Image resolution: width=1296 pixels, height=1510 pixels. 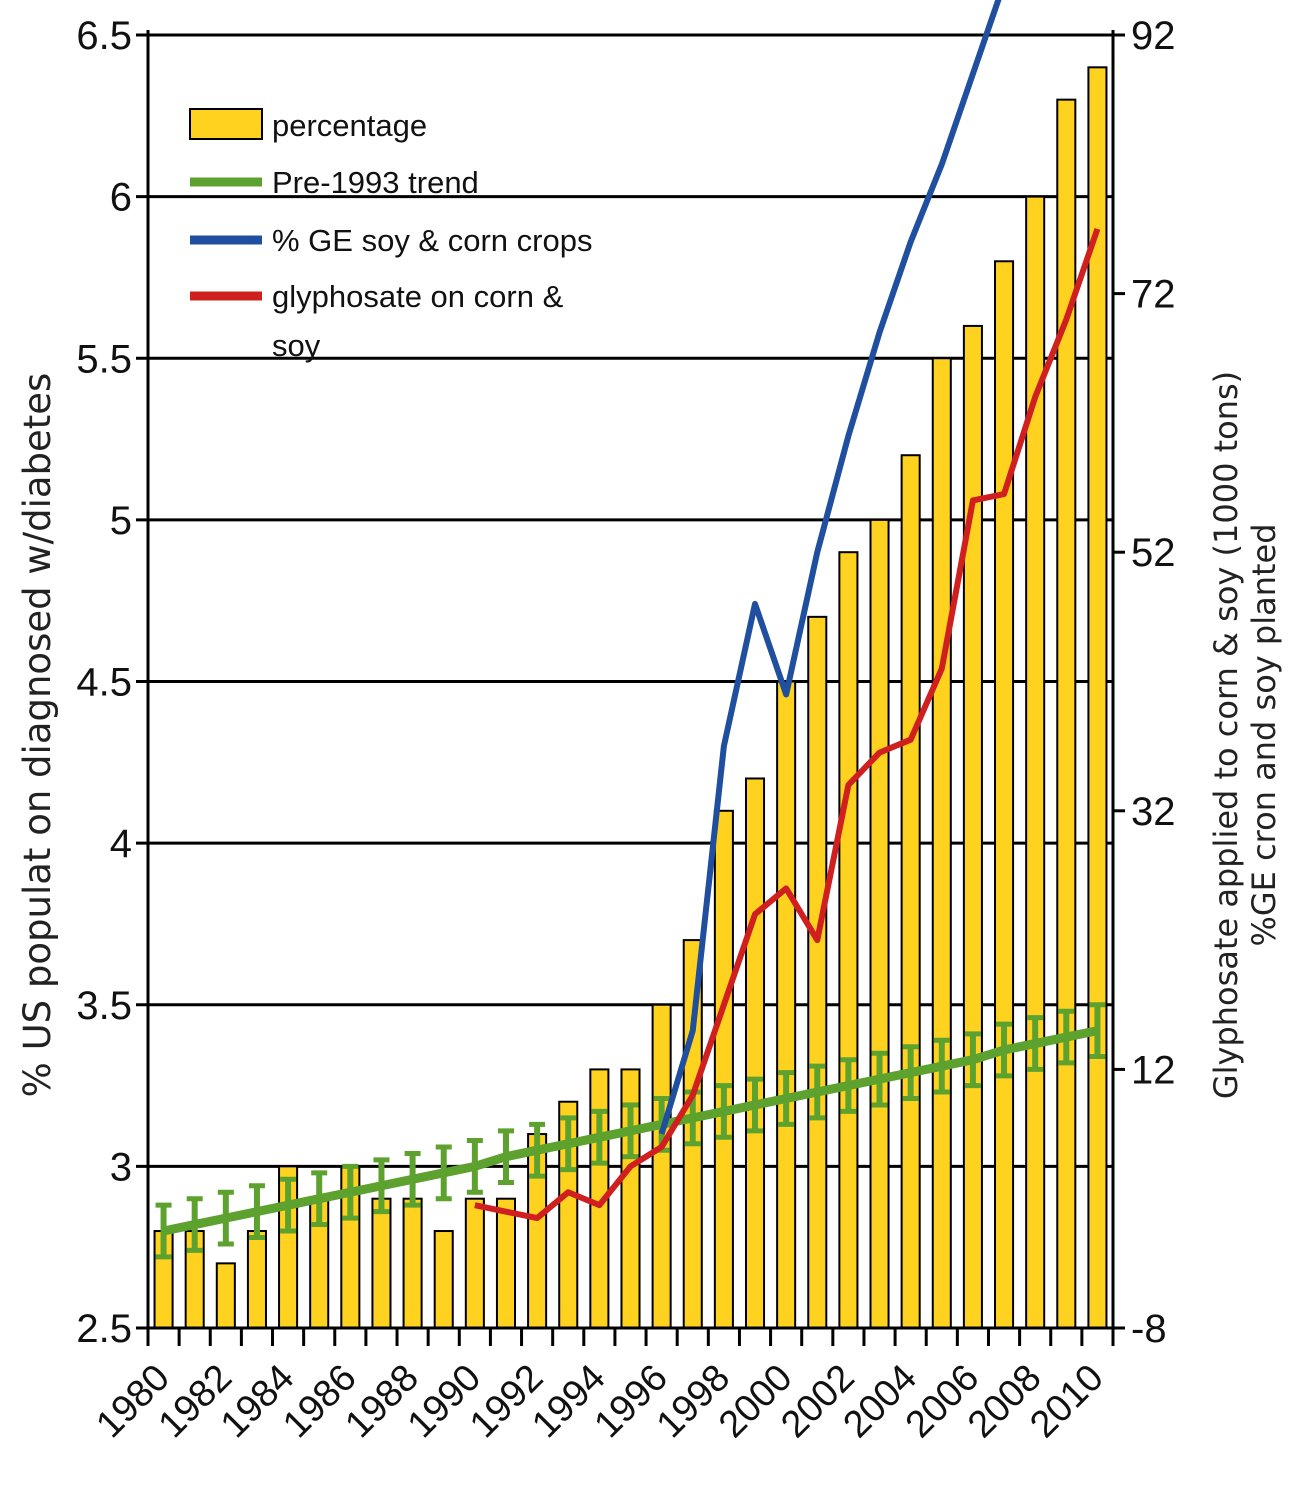 I want to click on y2-tick-label: 12, so click(x=1153, y=1070).